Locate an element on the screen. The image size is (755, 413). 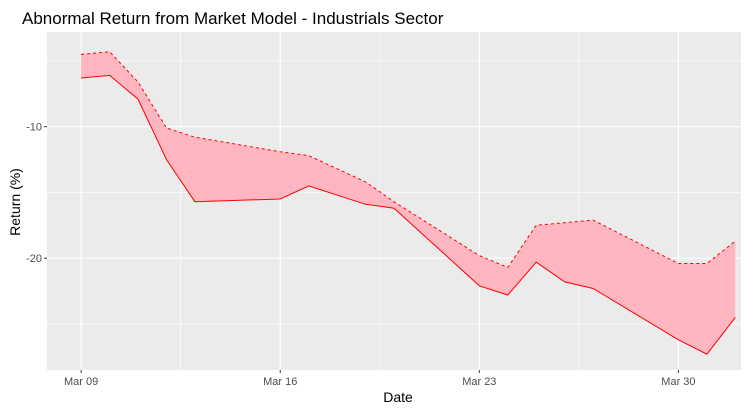
x-tick-label: Mar 09 is located at coordinates (81, 382).